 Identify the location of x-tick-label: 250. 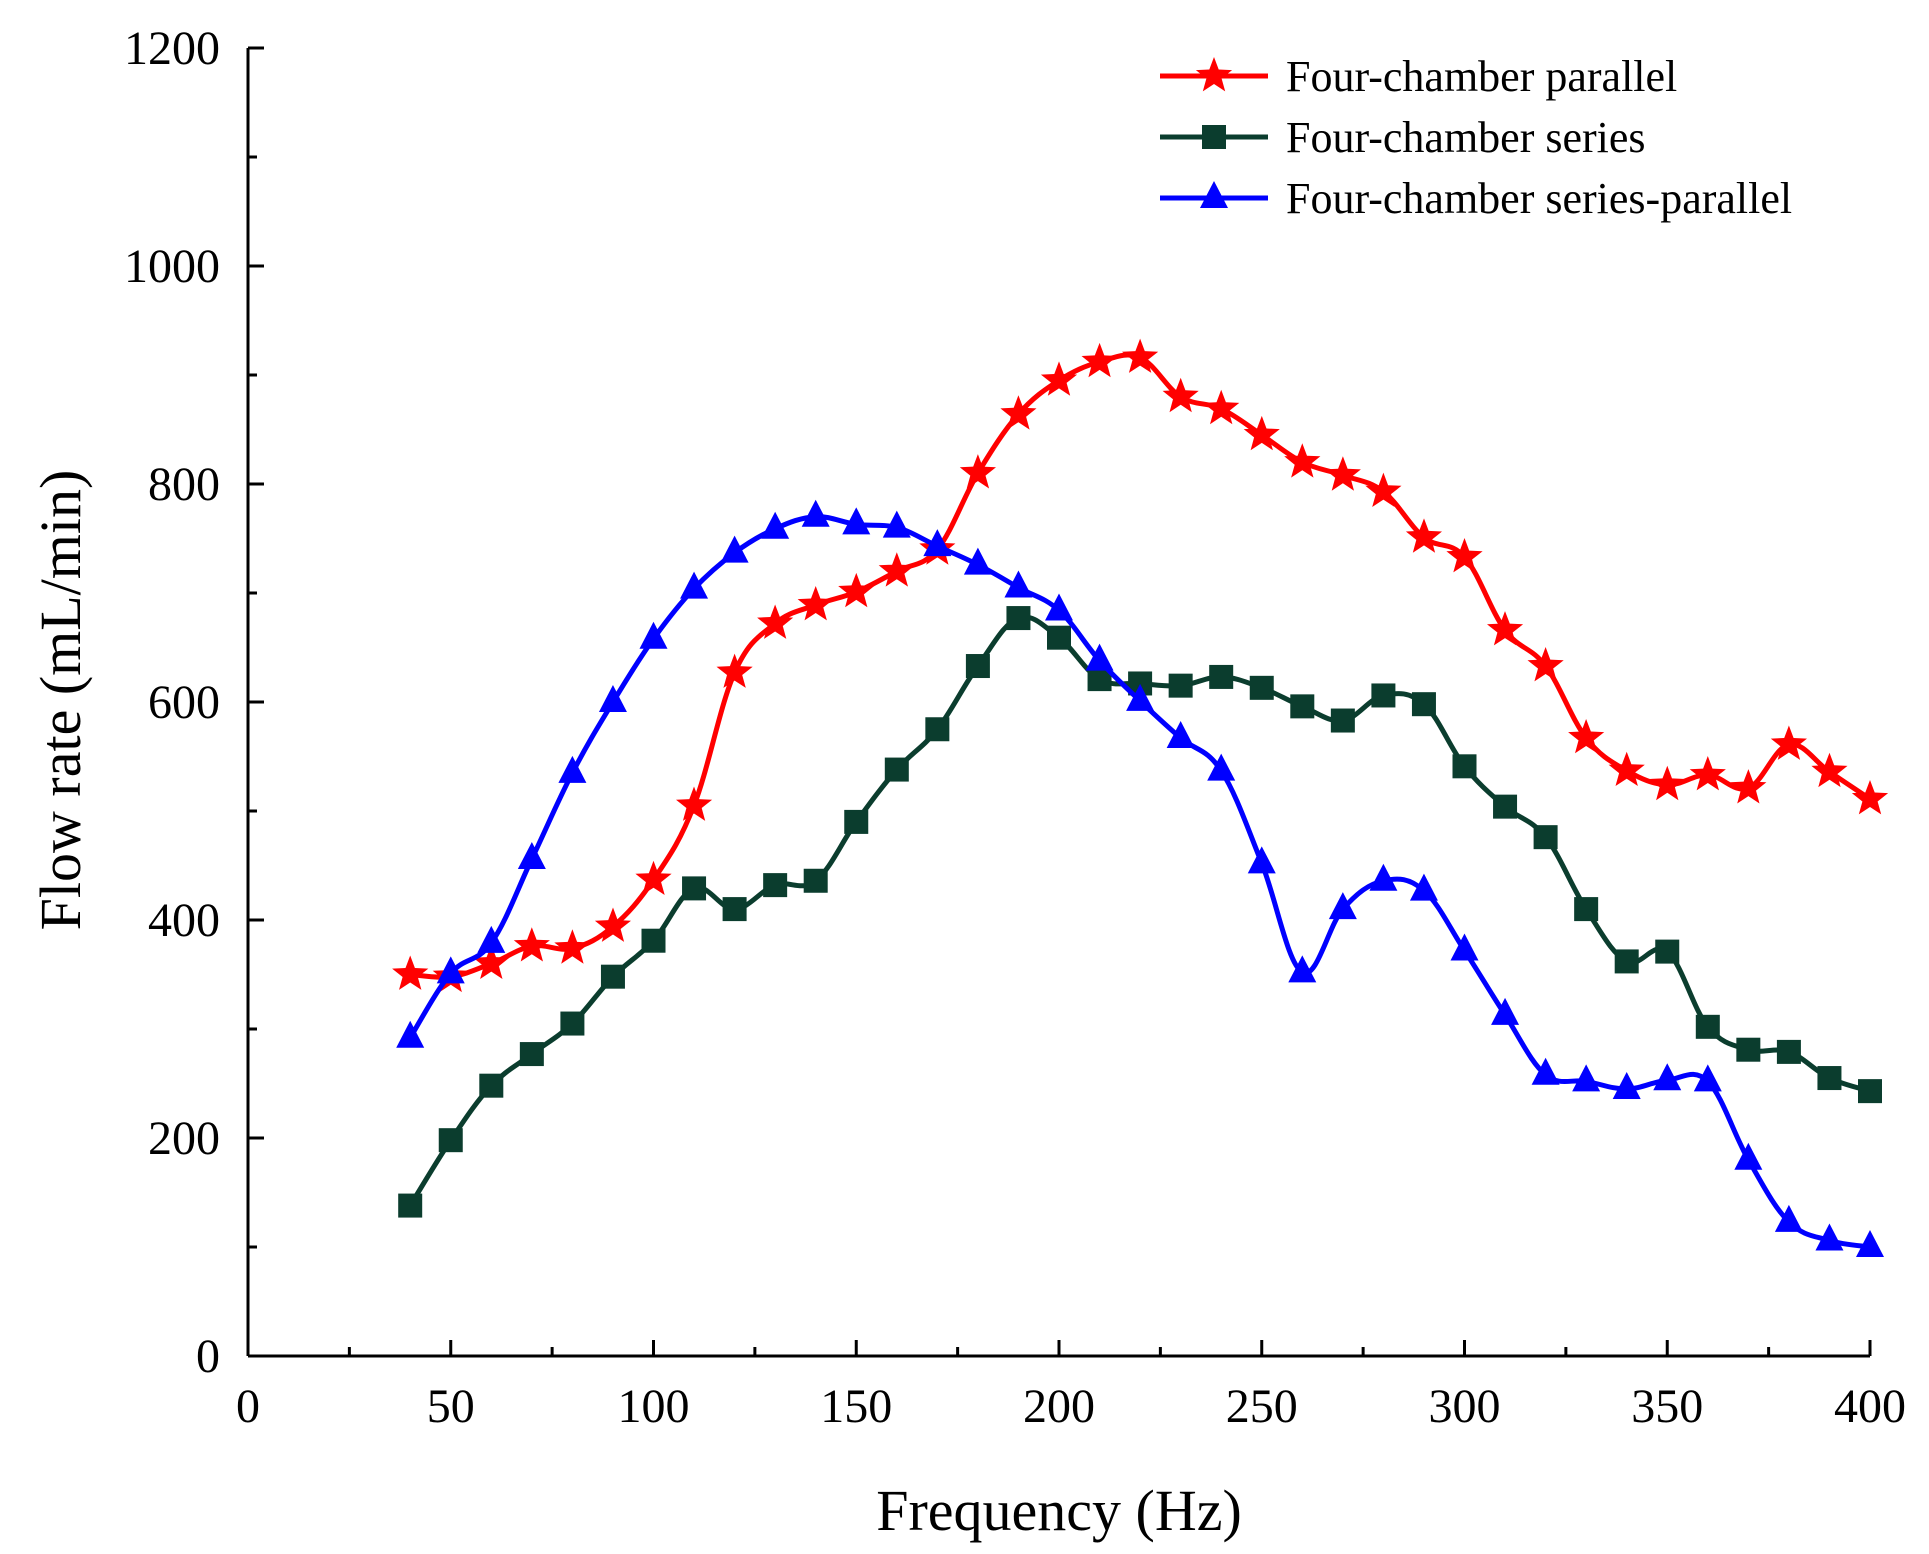
(1262, 1406).